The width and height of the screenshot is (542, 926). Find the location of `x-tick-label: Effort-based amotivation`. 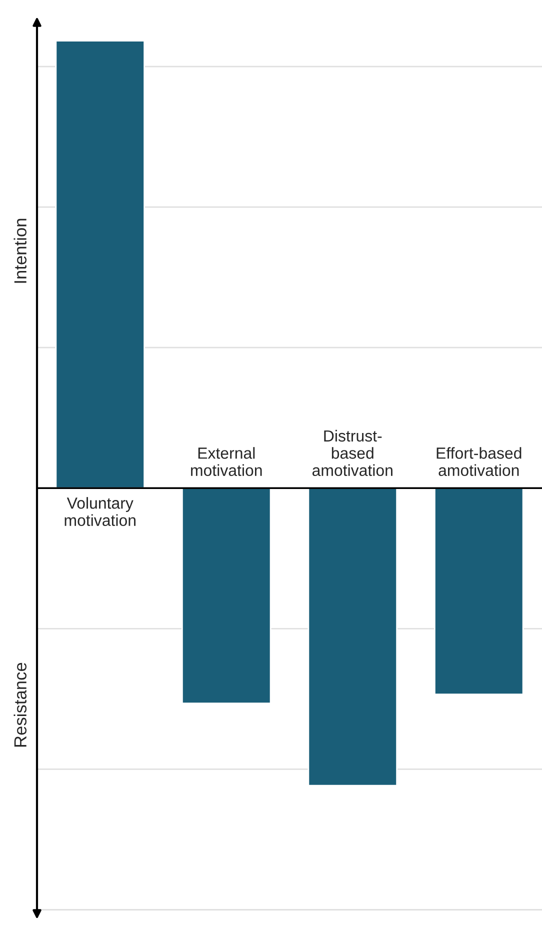

x-tick-label: Effort-based amotivation is located at coordinates (479, 461).